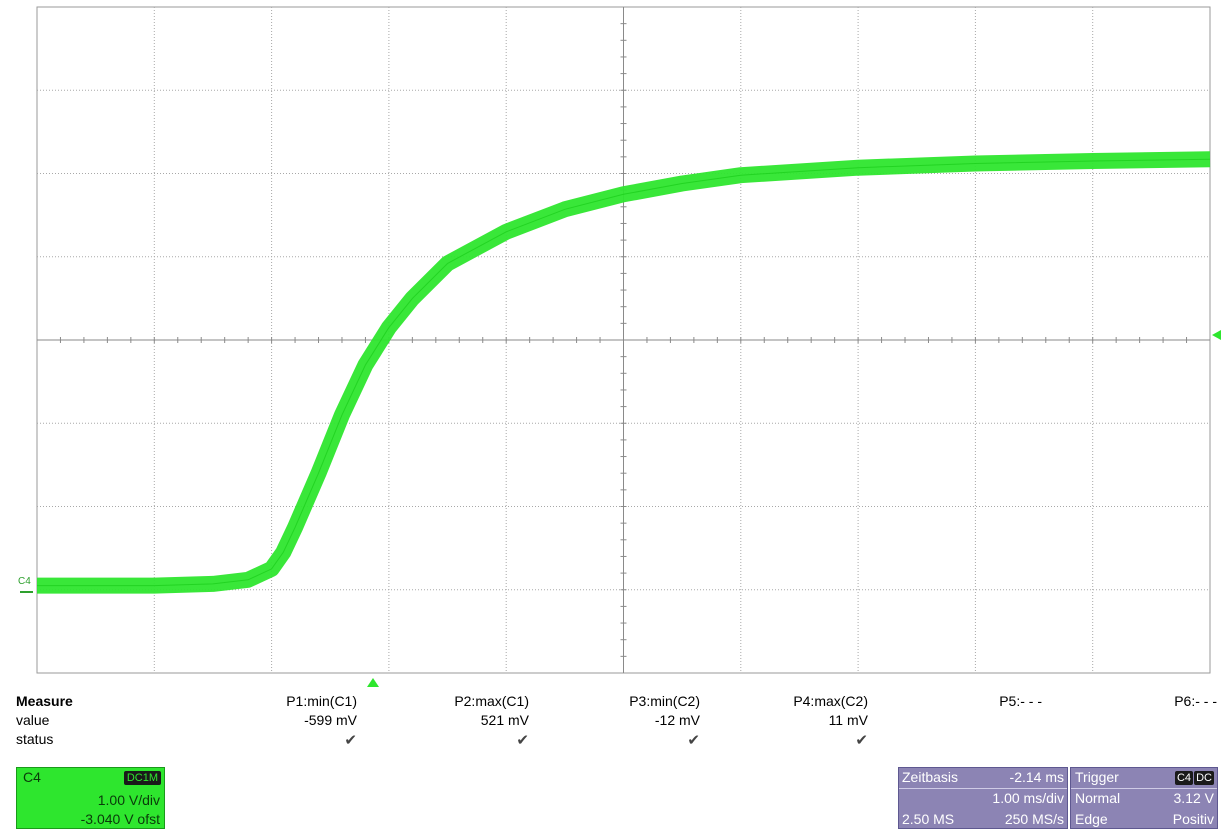 This screenshot has width=1221, height=833. Describe the element at coordinates (142, 778) in the screenshot. I see `channel-coupling-badge: DC1M` at that location.